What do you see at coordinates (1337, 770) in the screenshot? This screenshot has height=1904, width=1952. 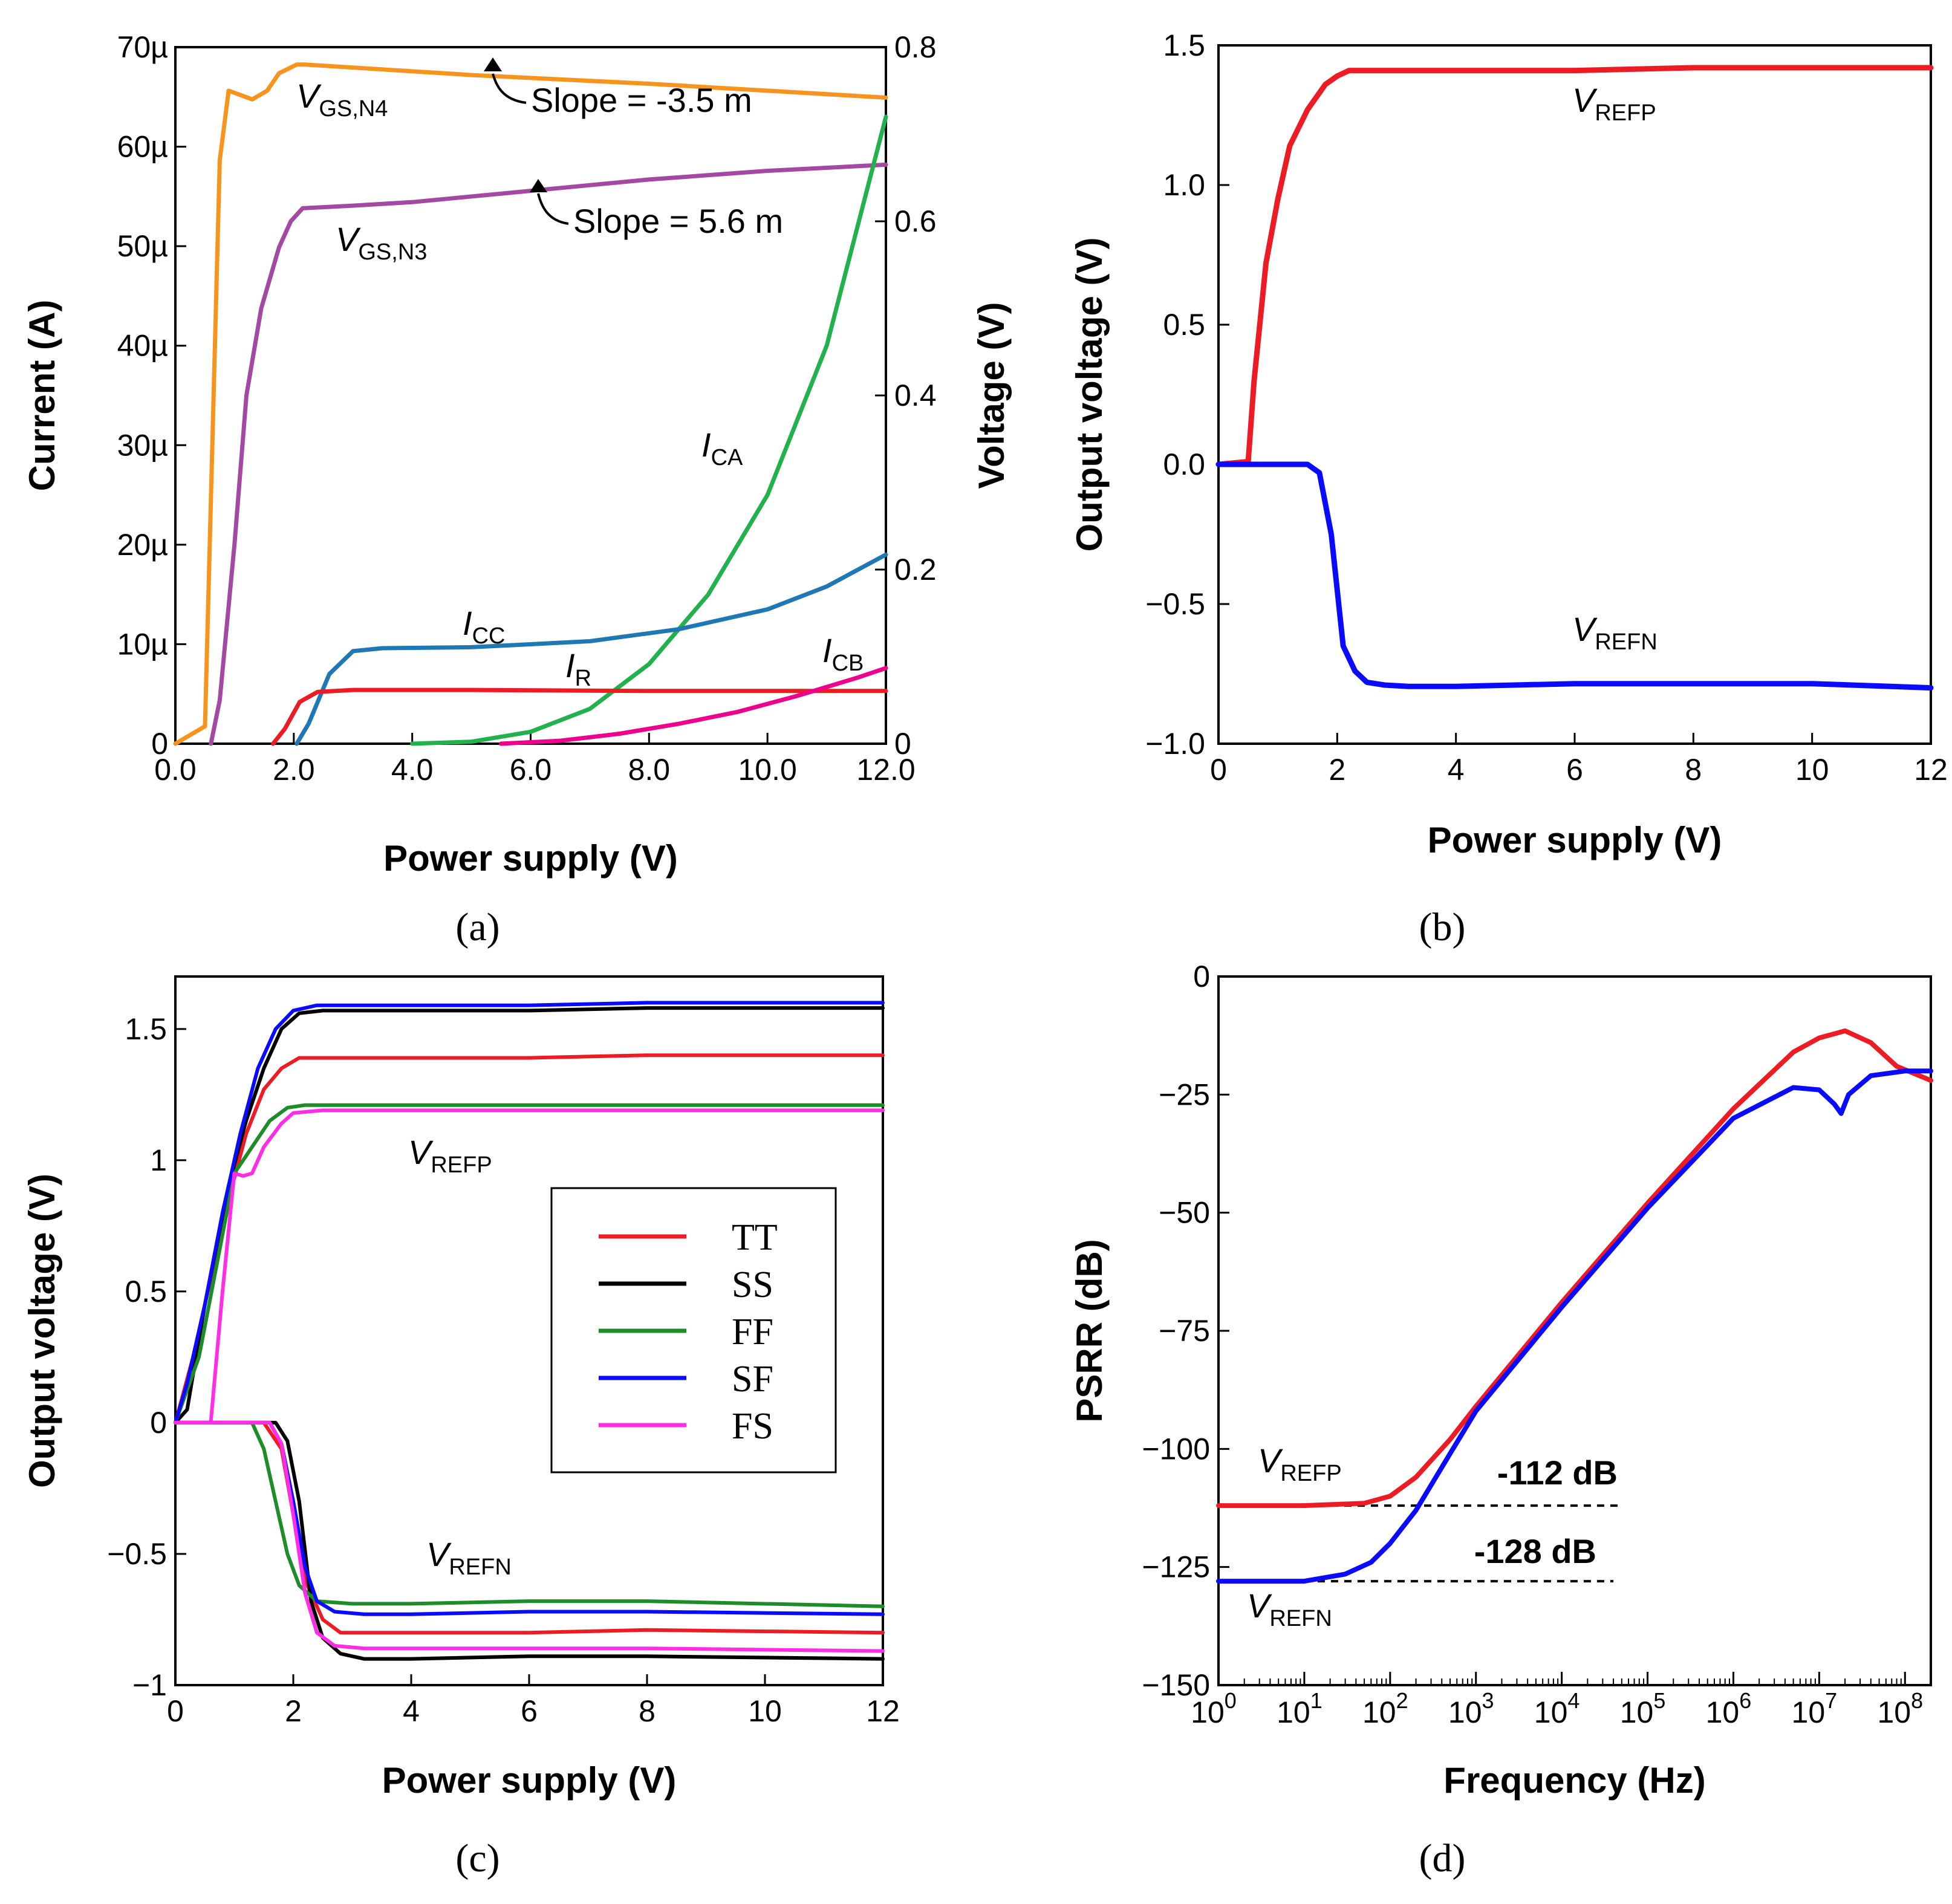 I see `x-tick-label-b: 2` at bounding box center [1337, 770].